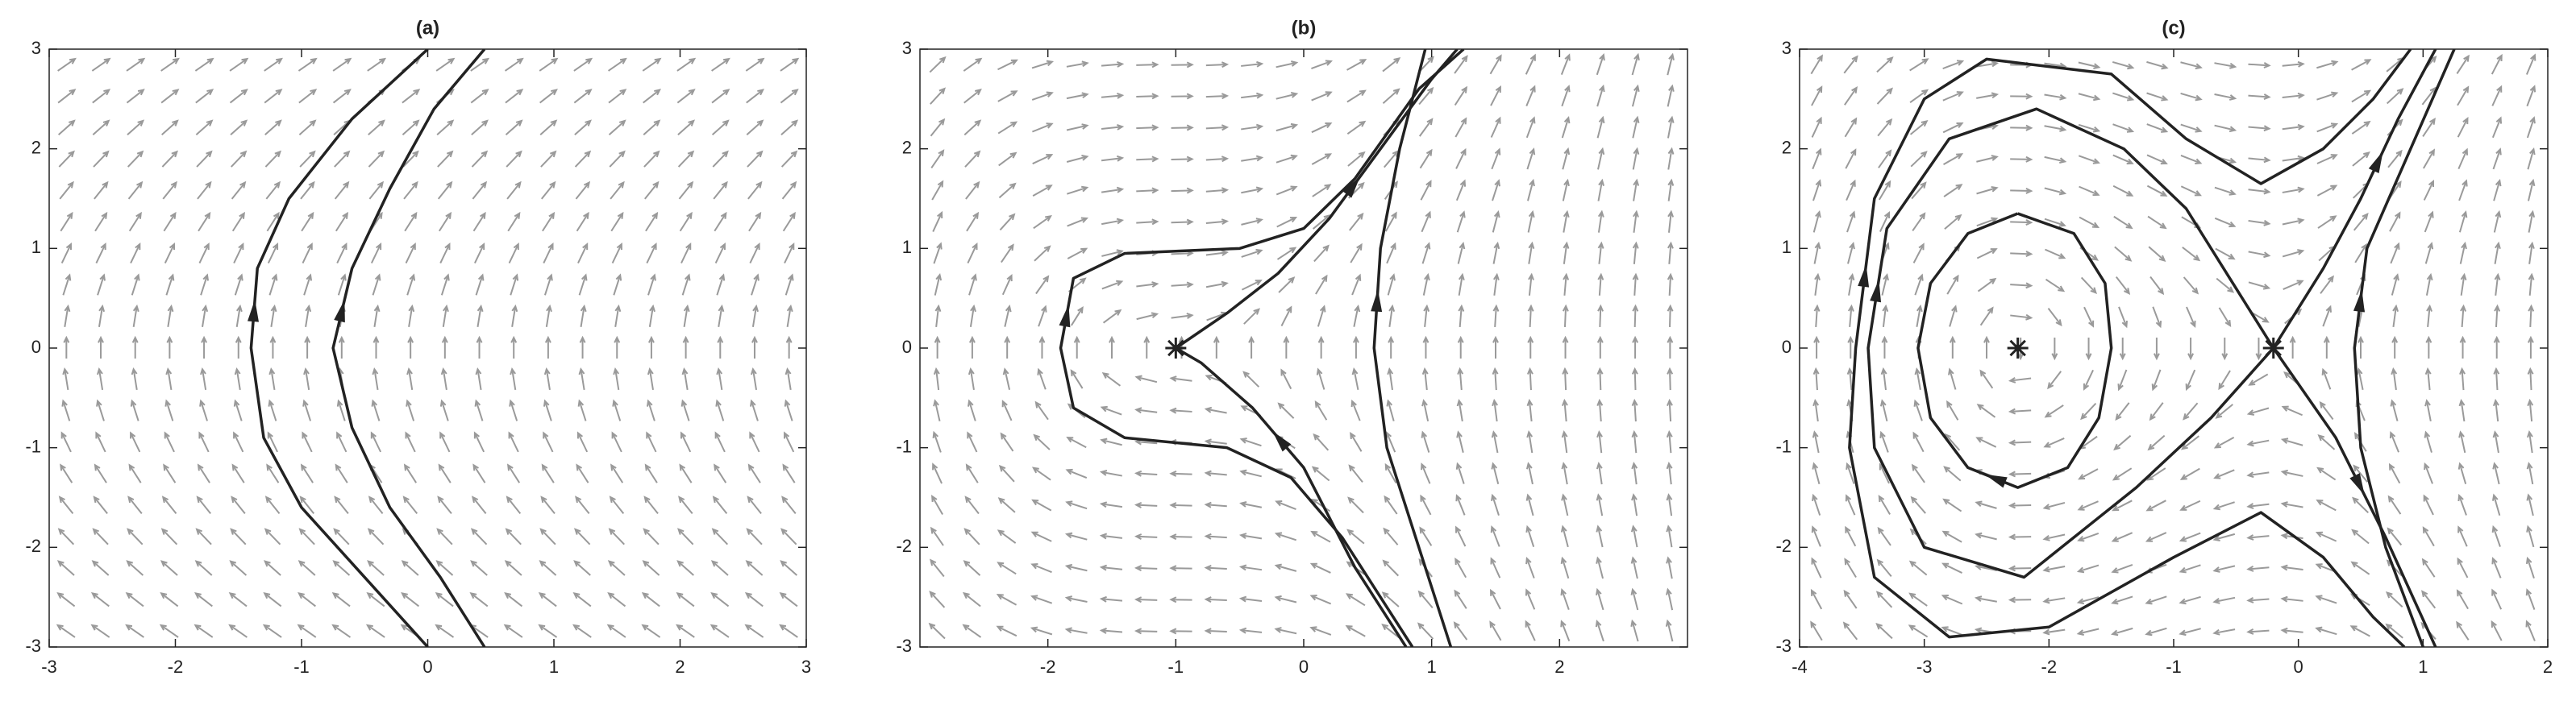  What do you see at coordinates (2174, 667) in the screenshot?
I see `x-tick-label: -1` at bounding box center [2174, 667].